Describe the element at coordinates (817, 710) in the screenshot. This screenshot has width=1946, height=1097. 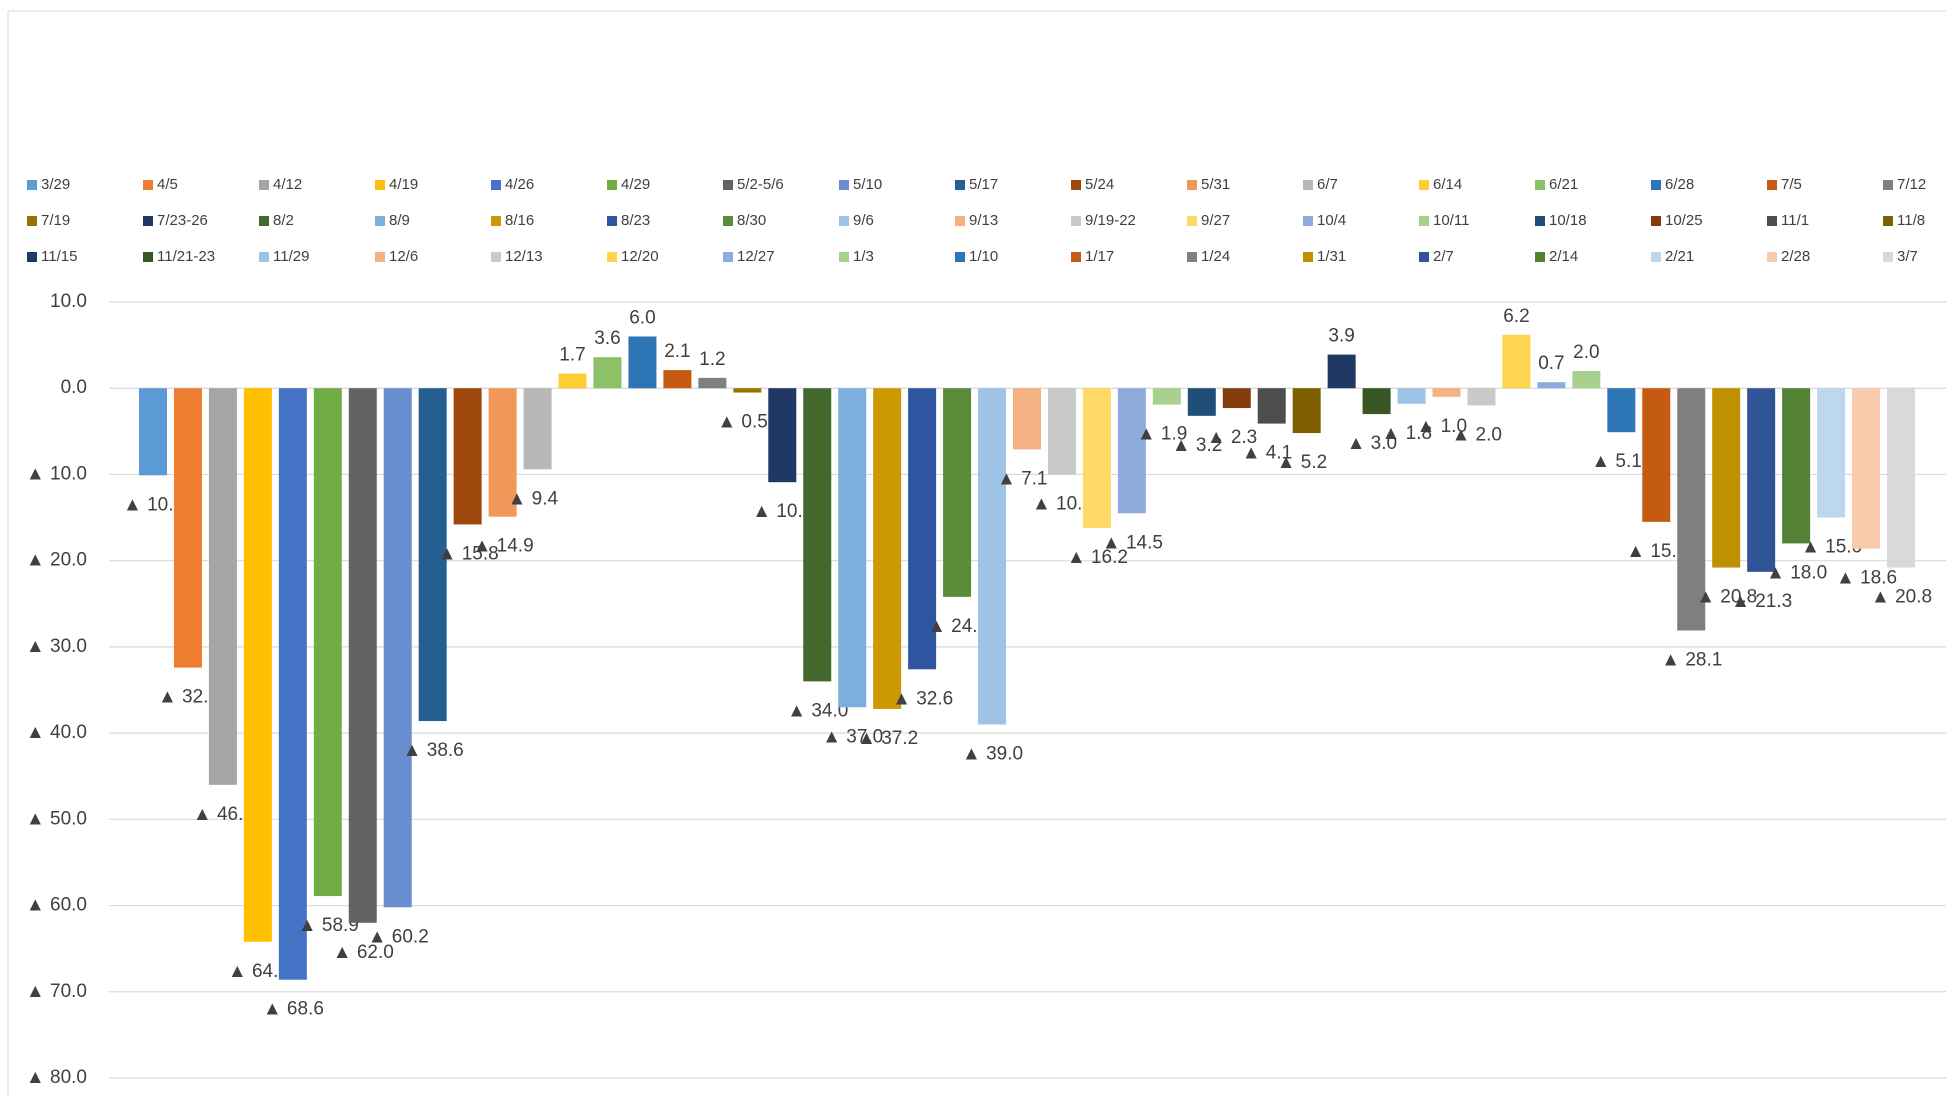
I see `data-label: ▲ 34.0` at that location.